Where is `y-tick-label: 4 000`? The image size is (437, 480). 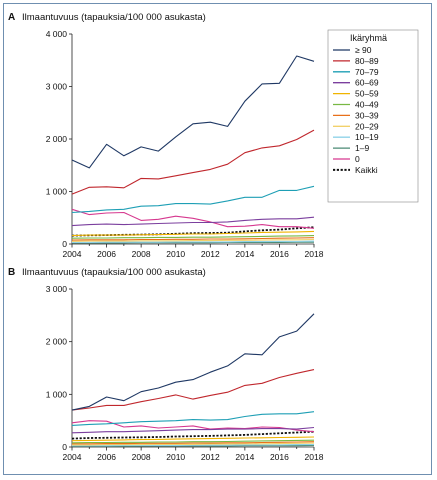 y-tick-label: 4 000 is located at coordinates (57, 34).